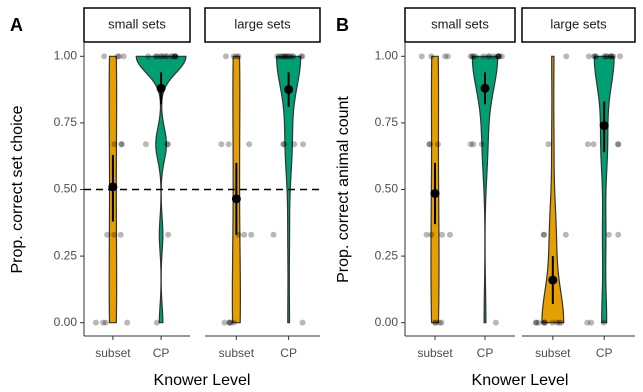  I want to click on y-tick-label: 1.00, so click(66, 55).